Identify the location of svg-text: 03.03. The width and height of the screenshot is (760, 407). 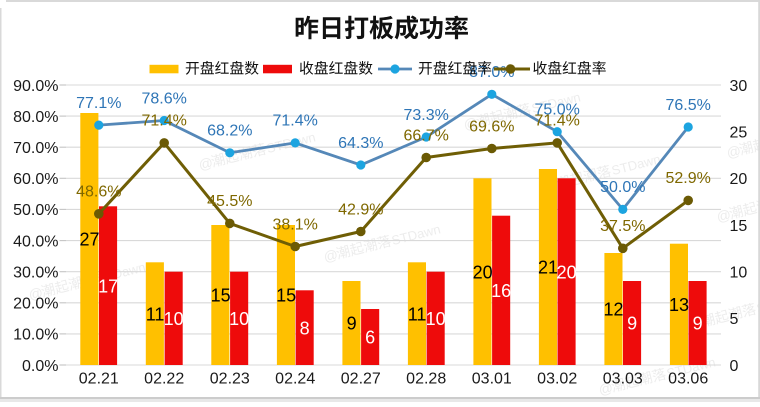
(623, 379).